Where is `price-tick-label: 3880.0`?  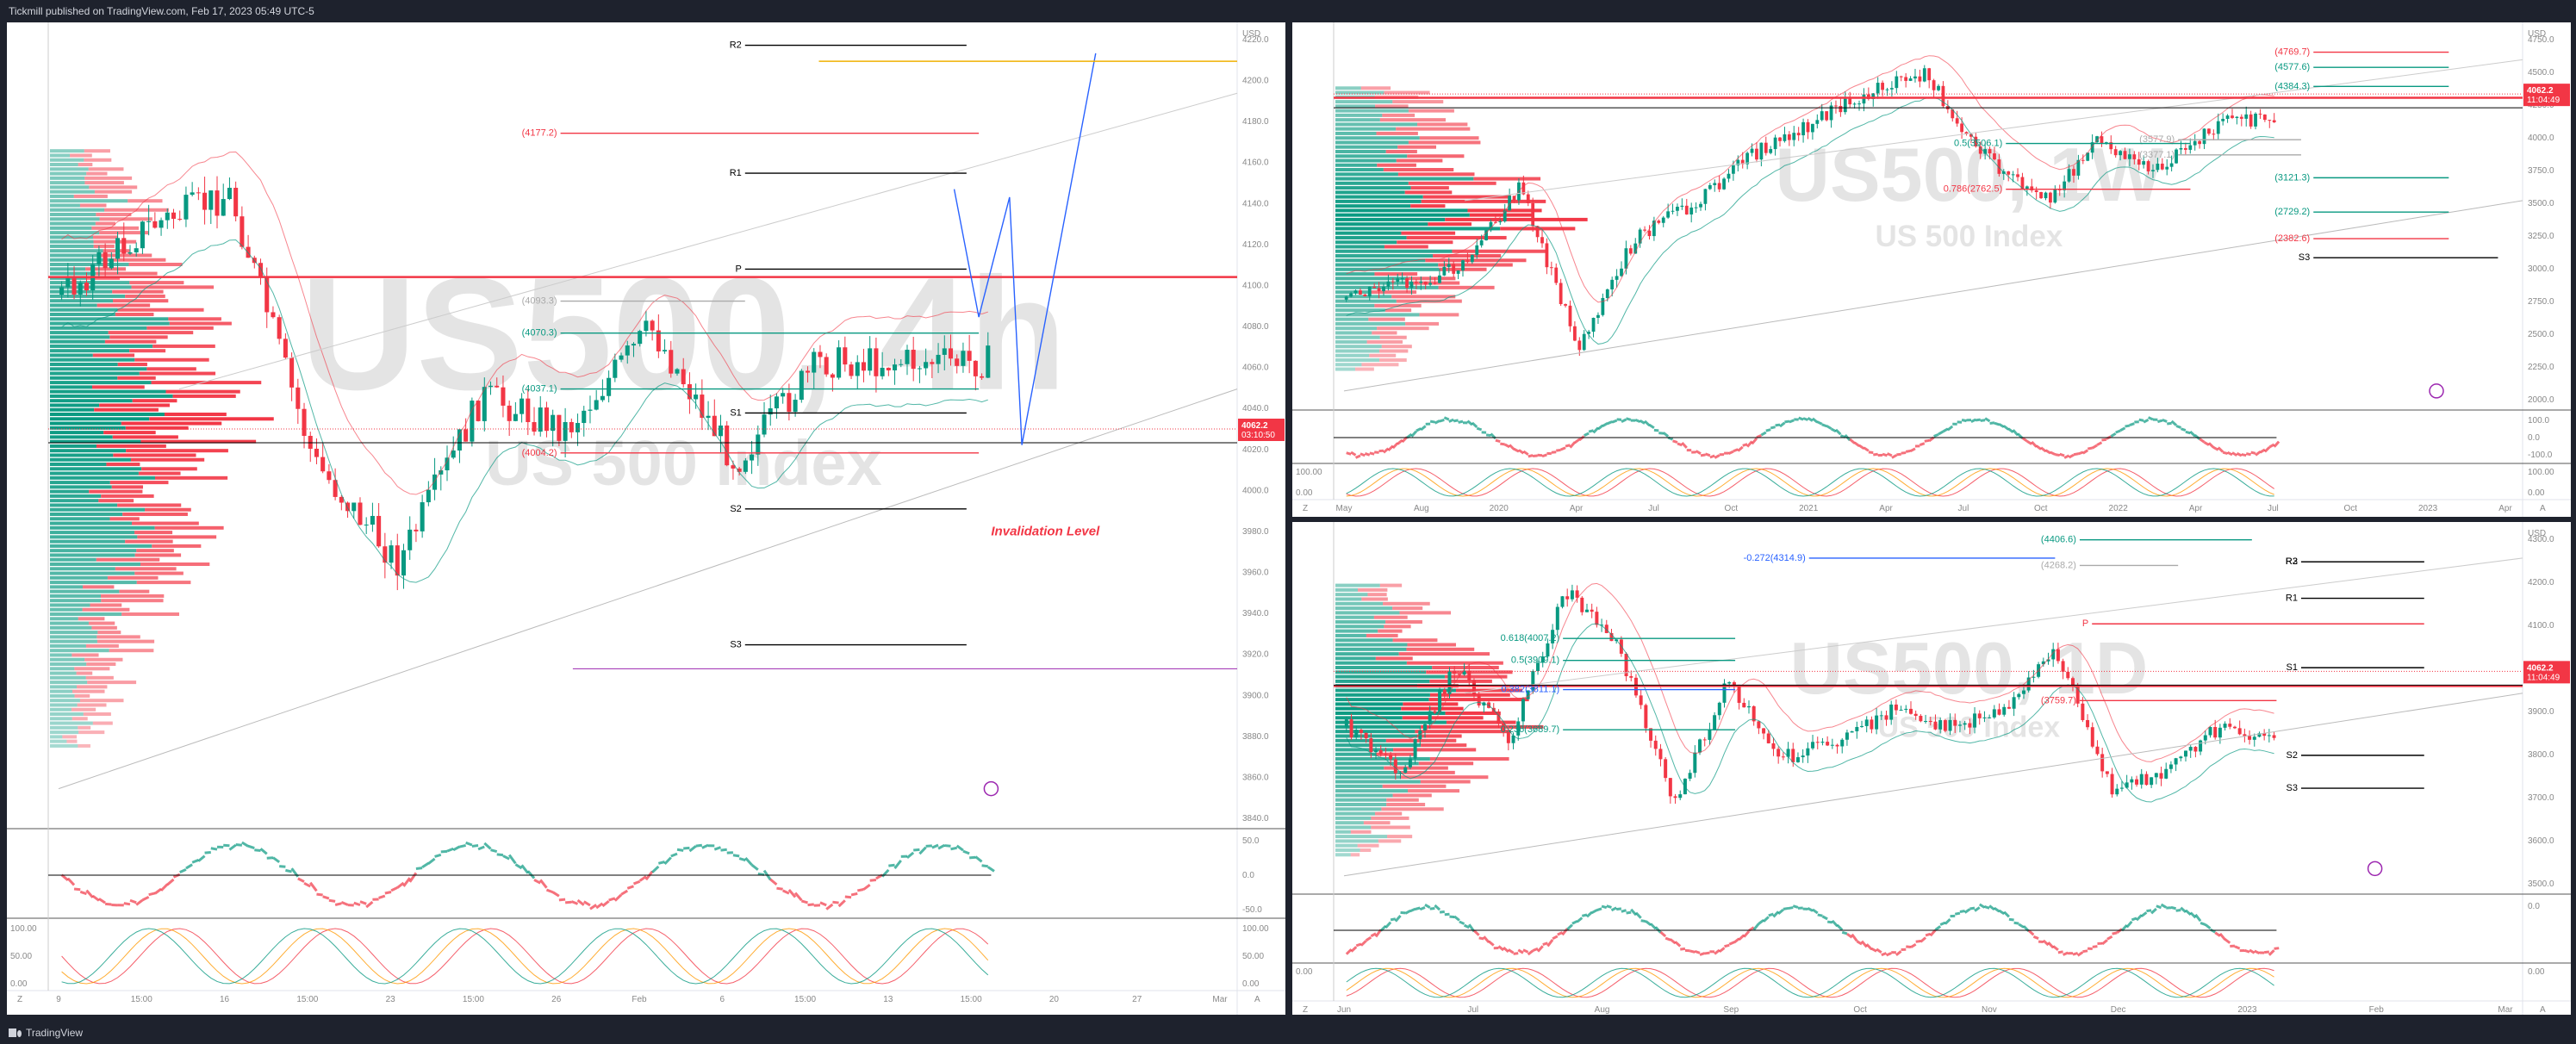
price-tick-label: 3880.0 is located at coordinates (1256, 737).